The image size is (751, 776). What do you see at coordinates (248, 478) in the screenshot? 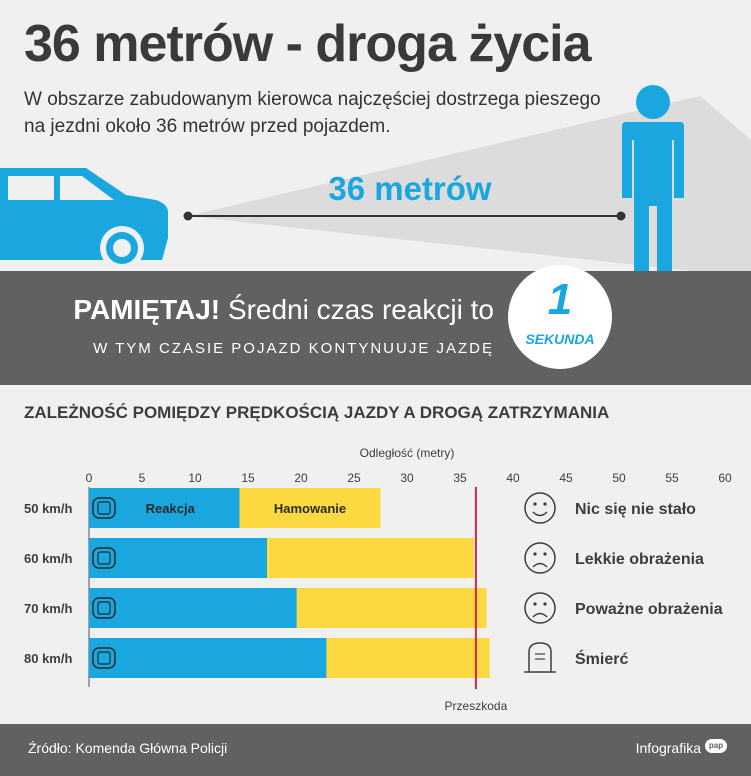
I see `x-tick-label: 15` at bounding box center [248, 478].